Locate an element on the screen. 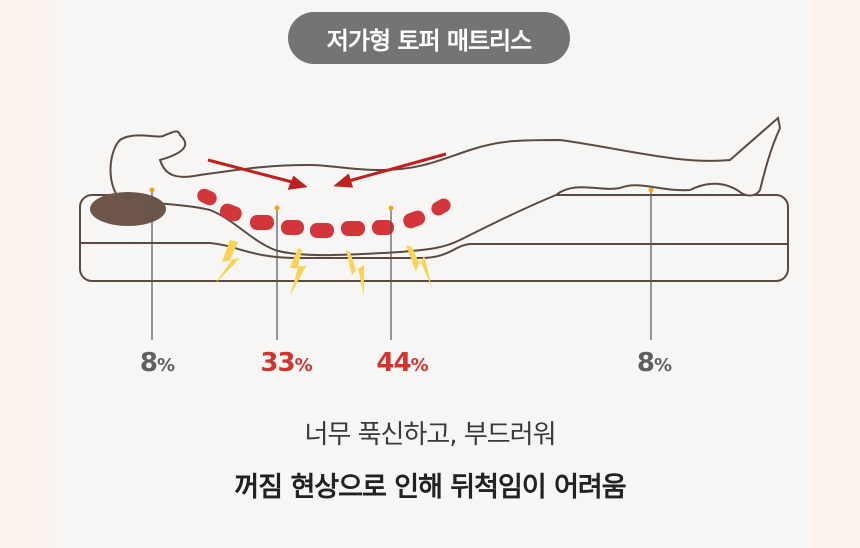 This screenshot has height=548, width=860. measurement-dots is located at coordinates (401, 199).